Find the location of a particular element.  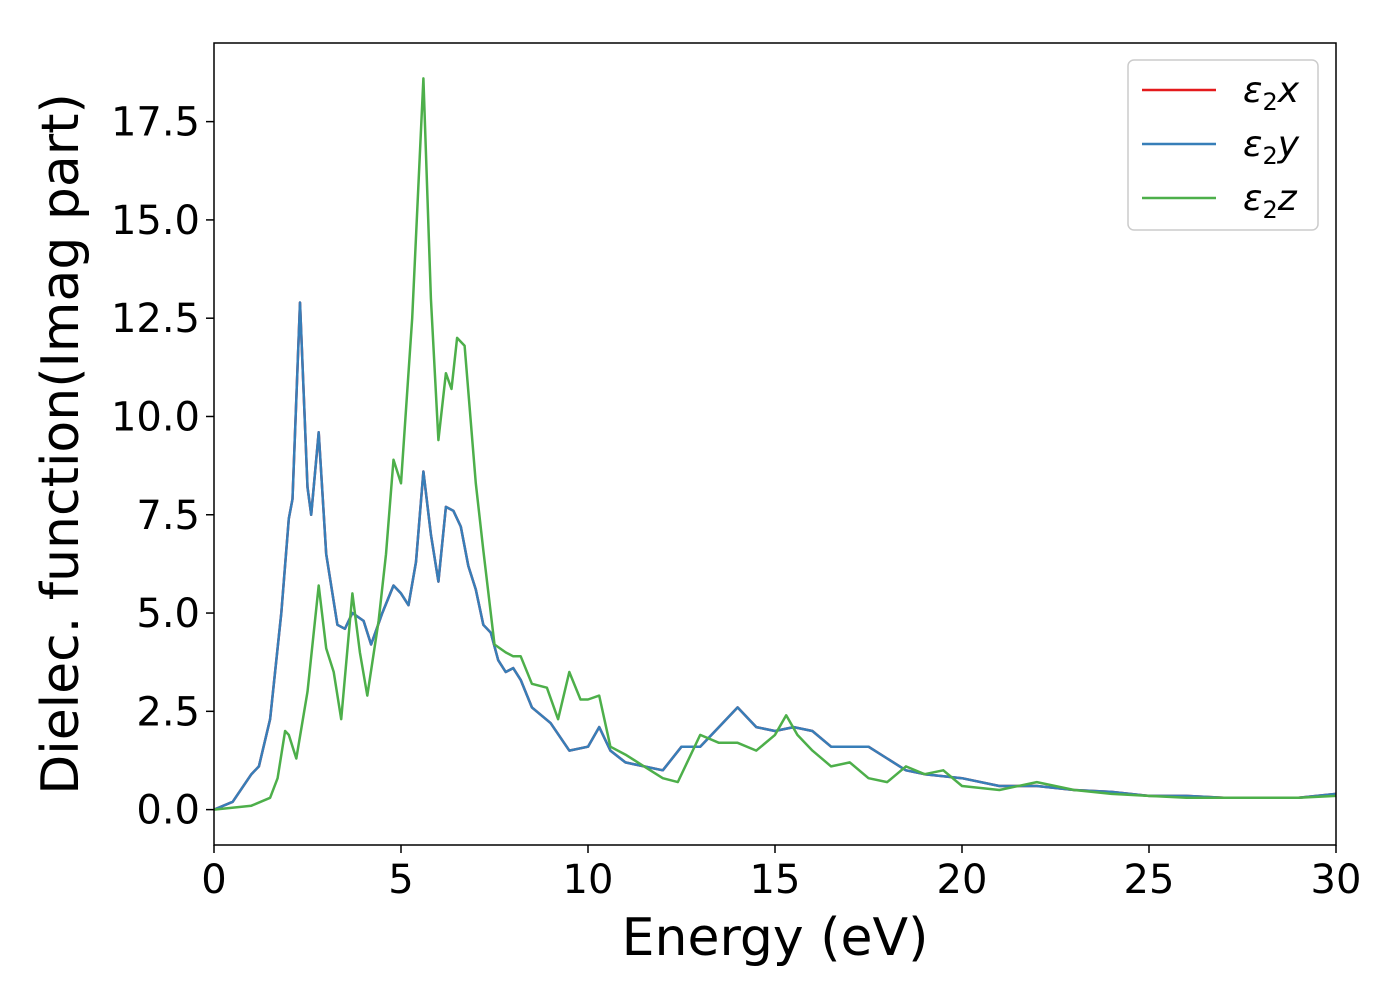

x-tick-label: 15 is located at coordinates (775, 880).